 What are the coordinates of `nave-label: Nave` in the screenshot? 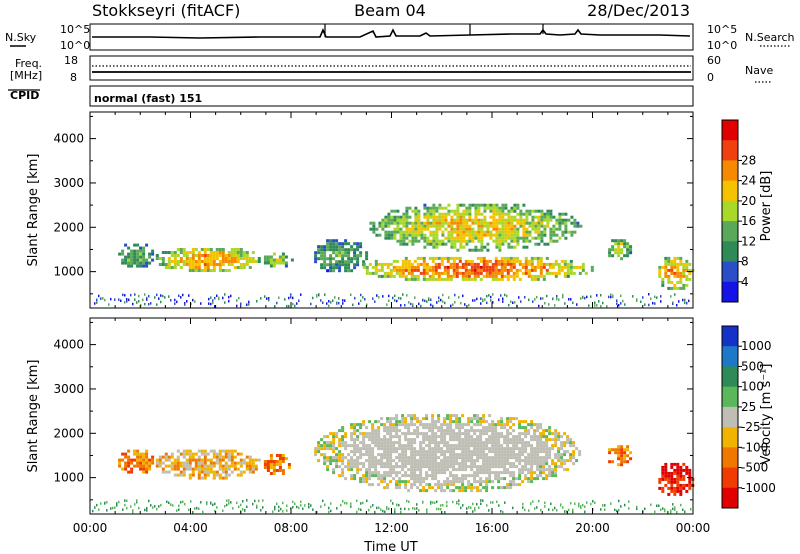 It's located at (759, 70).